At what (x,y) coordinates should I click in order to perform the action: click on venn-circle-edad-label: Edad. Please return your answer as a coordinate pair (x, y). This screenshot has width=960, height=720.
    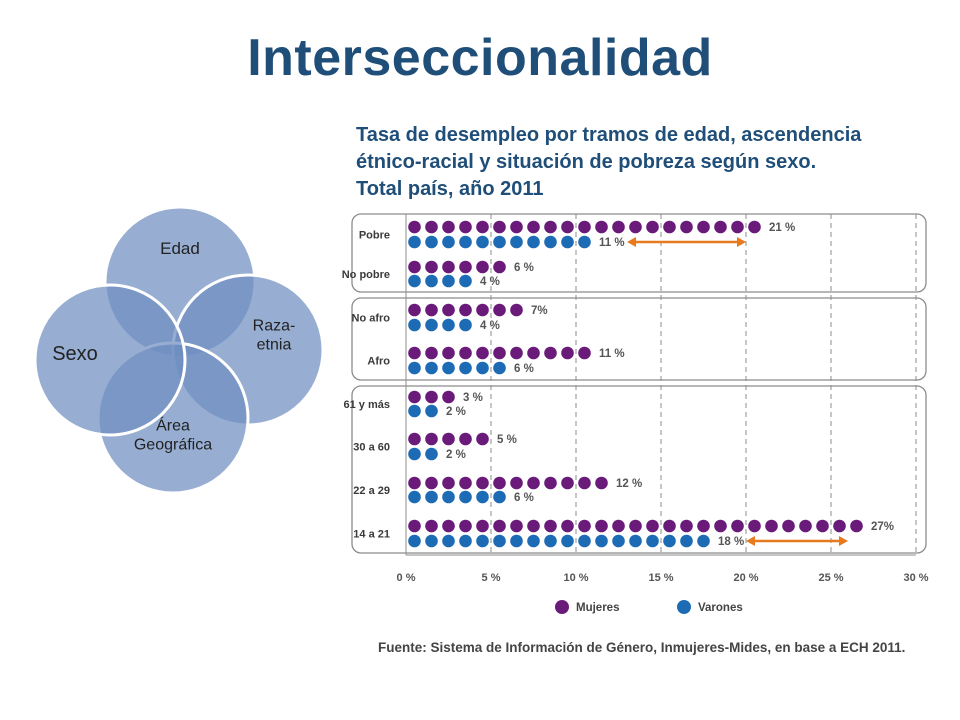
    Looking at the image, I should click on (180, 248).